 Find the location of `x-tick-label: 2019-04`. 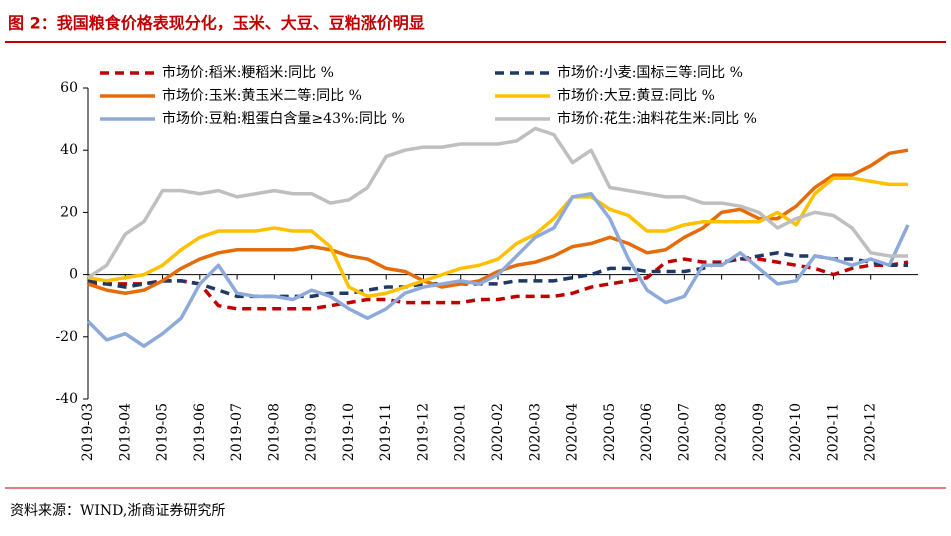

x-tick-label: 2019-04 is located at coordinates (125, 432).